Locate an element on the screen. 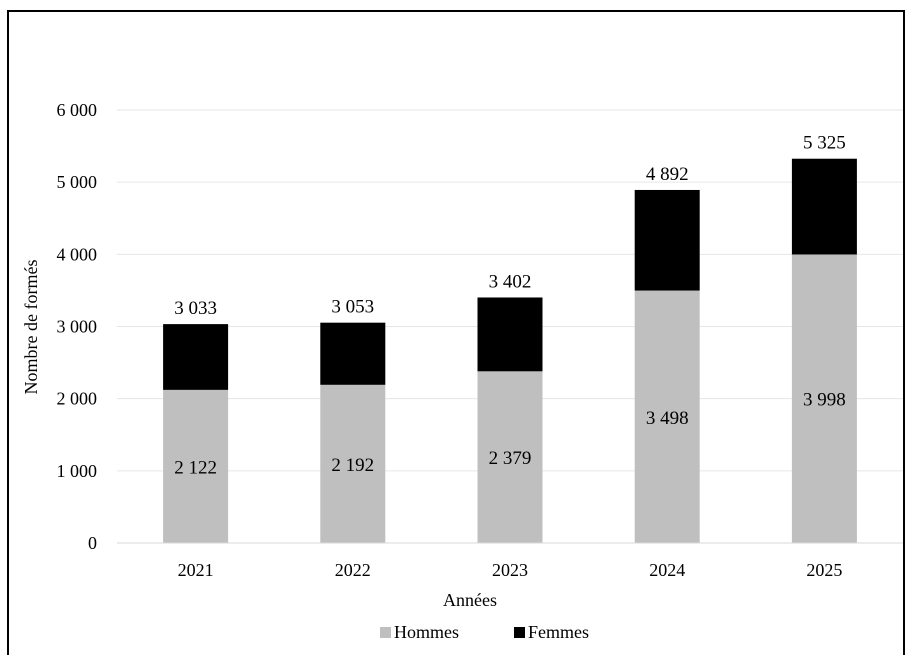 The height and width of the screenshot is (655, 911). bar-femmes-2022 is located at coordinates (353, 353).